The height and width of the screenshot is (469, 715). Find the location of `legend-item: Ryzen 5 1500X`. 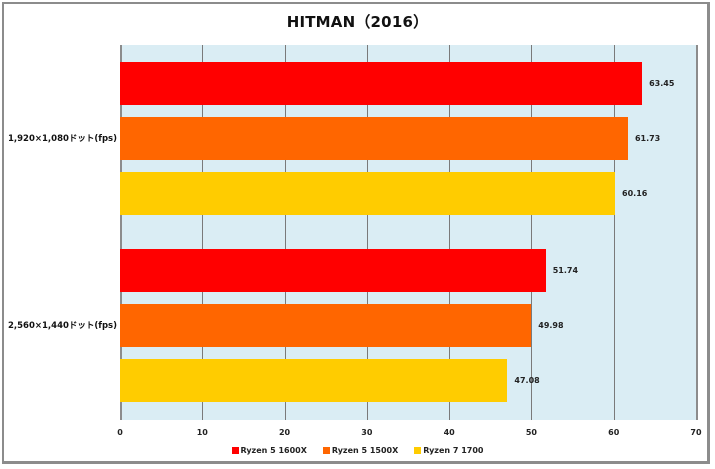

legend-item: Ryzen 5 1500X is located at coordinates (360, 450).